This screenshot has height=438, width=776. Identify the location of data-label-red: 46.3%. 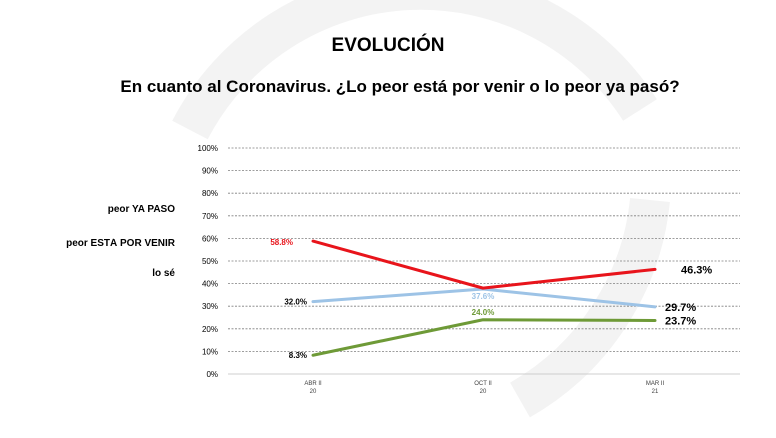
(696, 270).